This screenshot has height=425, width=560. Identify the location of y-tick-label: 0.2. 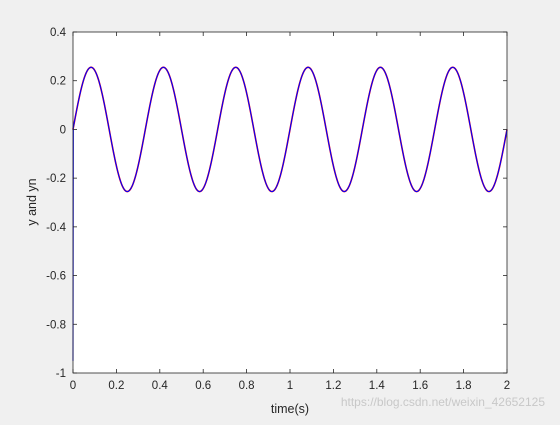
(58, 82).